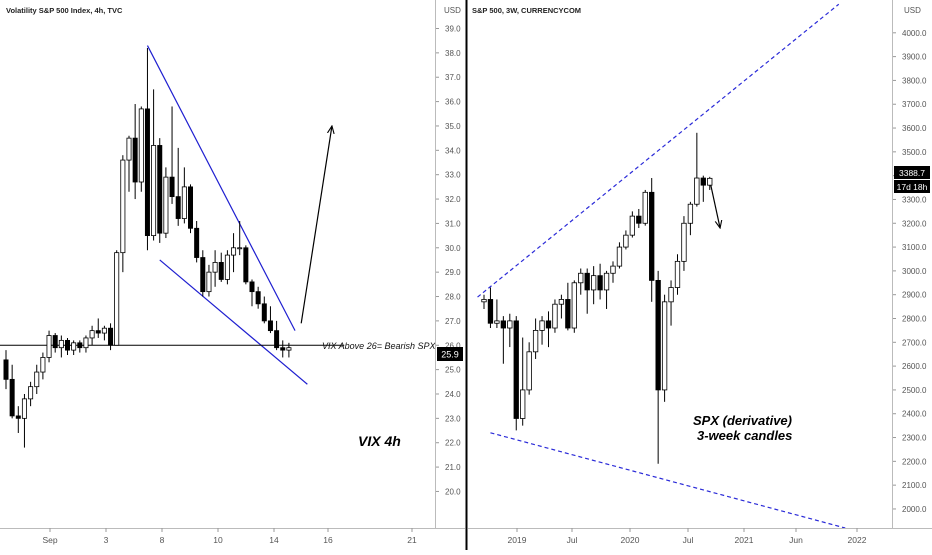 This screenshot has height=555, width=932. Describe the element at coordinates (229, 536) in the screenshot. I see `vix-time-axis: Sep 3 8 10 14 16 21` at that location.